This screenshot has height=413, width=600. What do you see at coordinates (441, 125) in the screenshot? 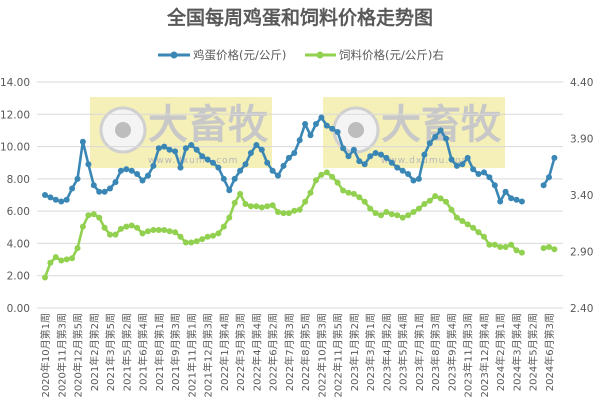
I see `watermark-brand: 大畜牧` at bounding box center [441, 125].